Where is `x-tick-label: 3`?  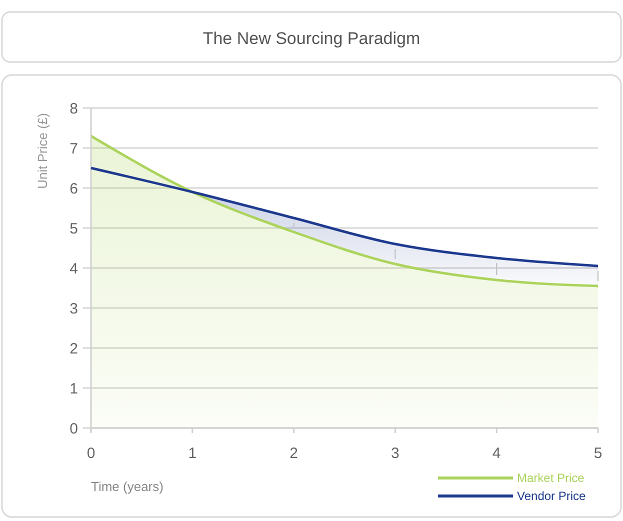
x-tick-label: 3 is located at coordinates (395, 453).